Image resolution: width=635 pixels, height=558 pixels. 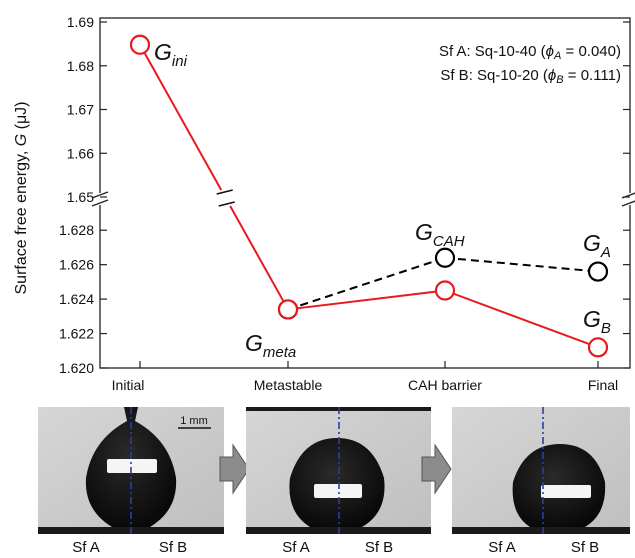 I want to click on photo-panel-initial: 1 mm, so click(x=131, y=470).